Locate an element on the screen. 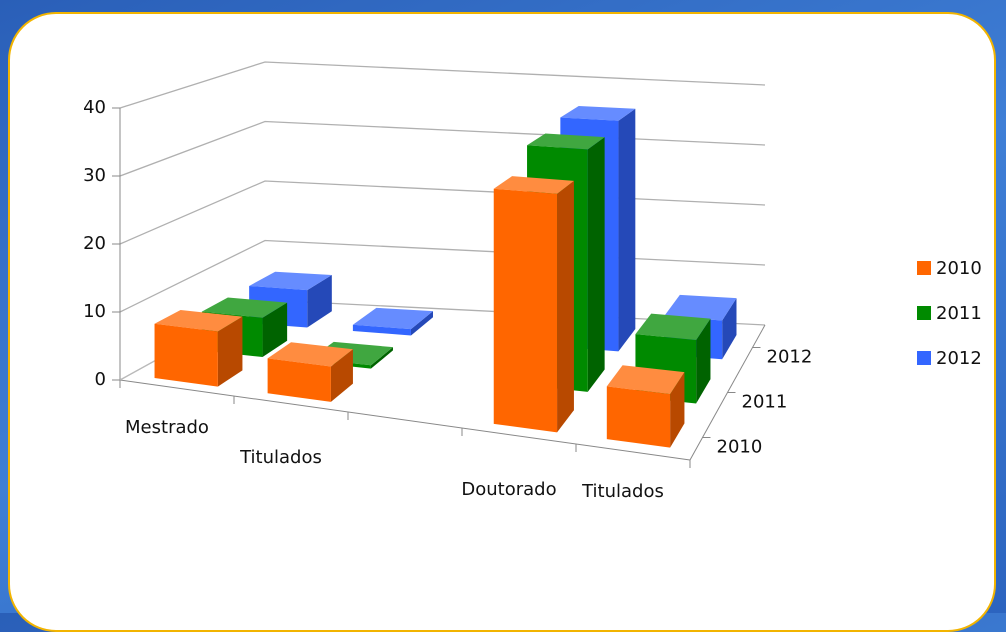  legend-label: 2011 is located at coordinates (959, 313).